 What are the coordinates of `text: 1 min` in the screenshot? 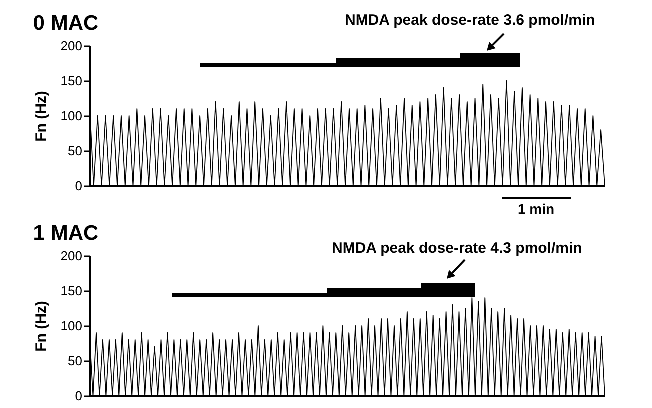 It's located at (536, 209).